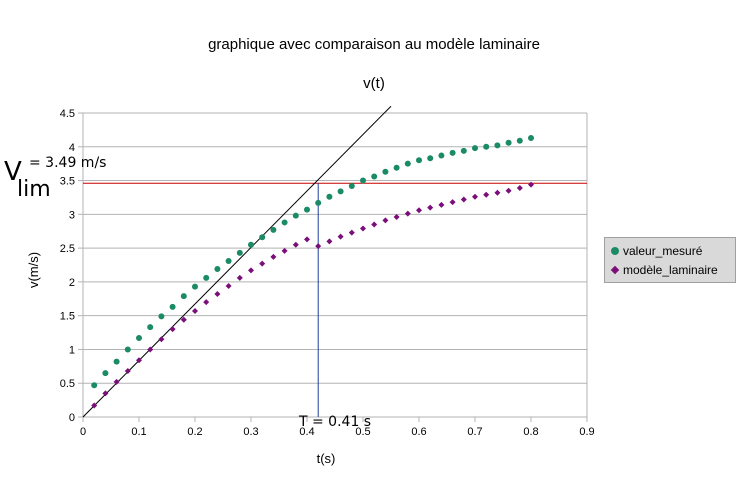 The height and width of the screenshot is (483, 745). I want to click on legend-item-valeur-mesure: valeur_mesuré, so click(656, 251).